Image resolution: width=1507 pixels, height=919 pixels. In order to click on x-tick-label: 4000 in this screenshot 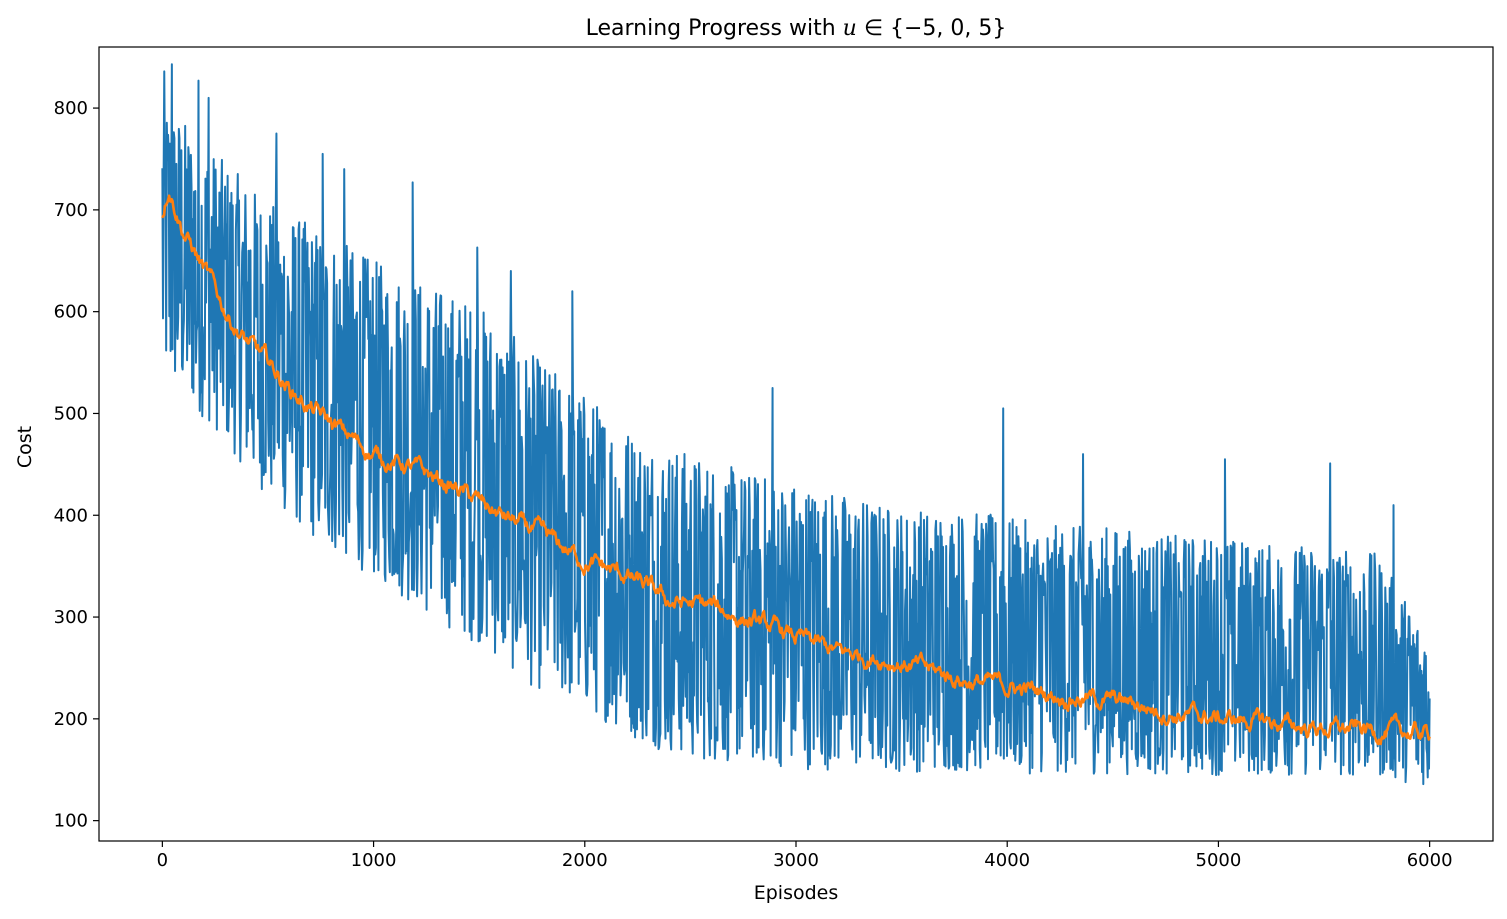, I will do `click(1007, 860)`.